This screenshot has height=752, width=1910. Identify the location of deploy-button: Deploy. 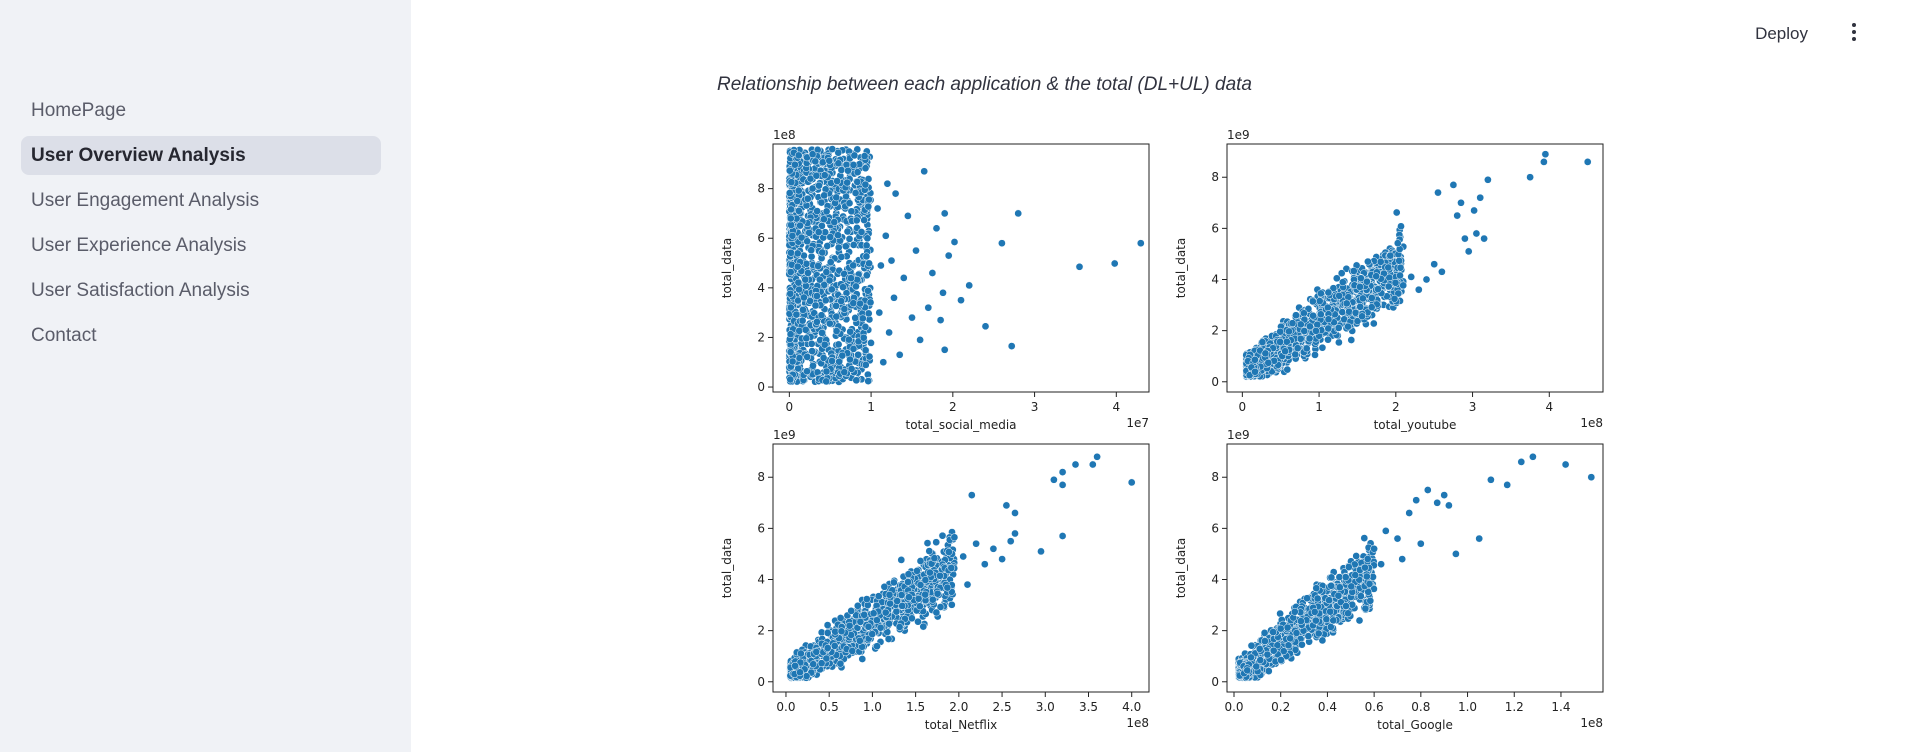
(1781, 33).